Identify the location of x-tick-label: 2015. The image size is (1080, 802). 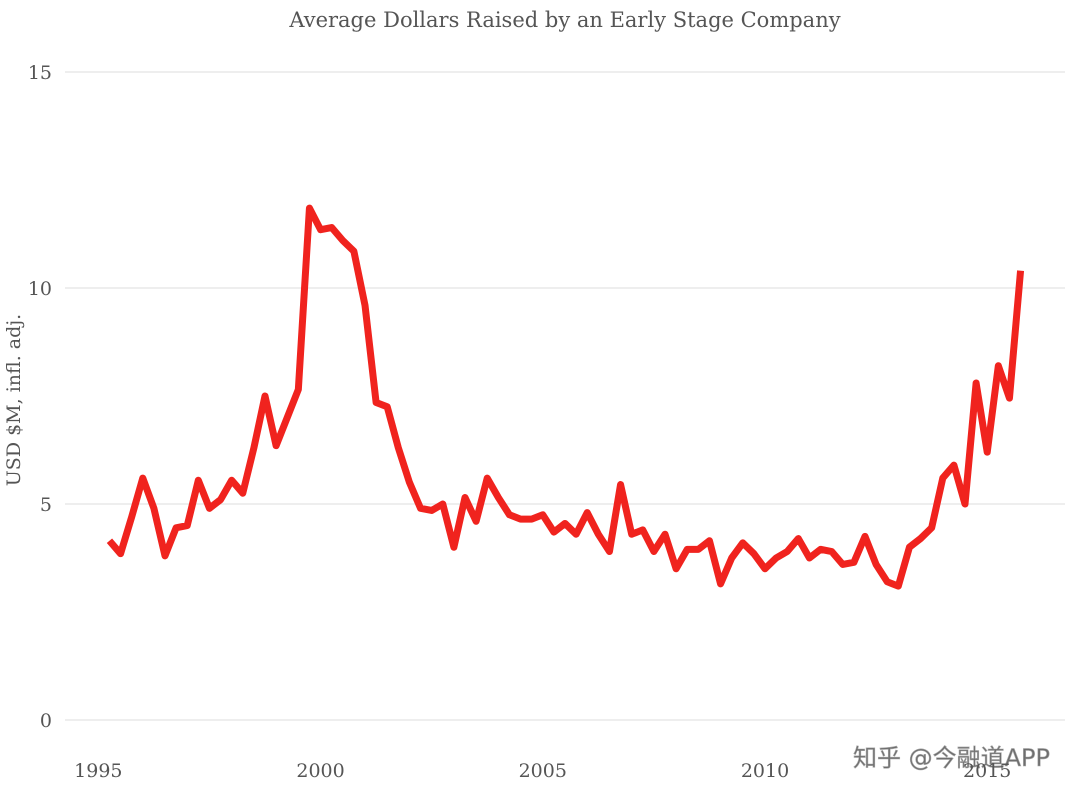
(987, 771).